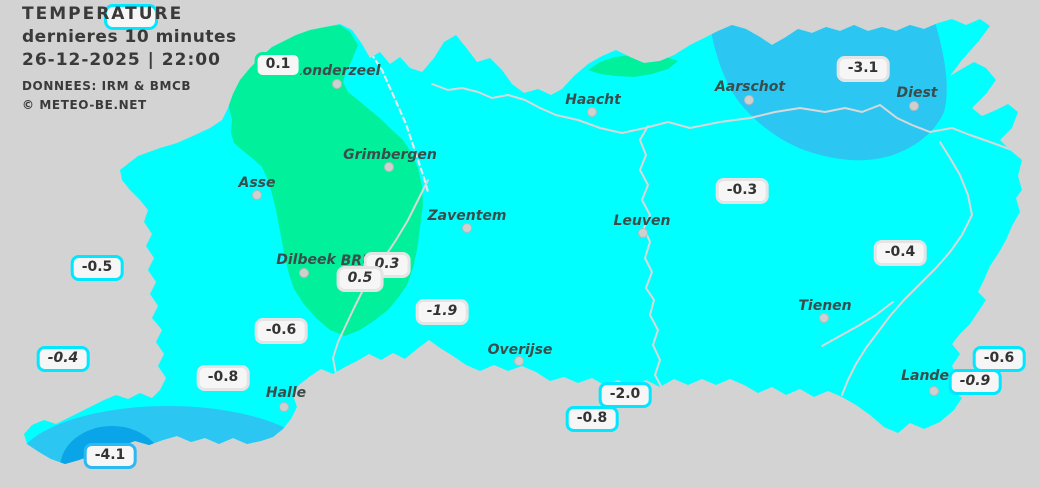  Describe the element at coordinates (337, 71) in the screenshot. I see `city-label: Londerzeel` at that location.